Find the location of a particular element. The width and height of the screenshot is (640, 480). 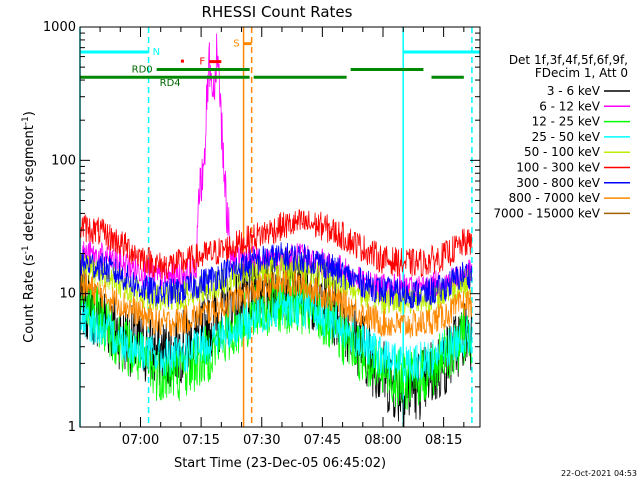

legend-label-6-12-kev: 6 - 12 keV is located at coordinates (570, 106).